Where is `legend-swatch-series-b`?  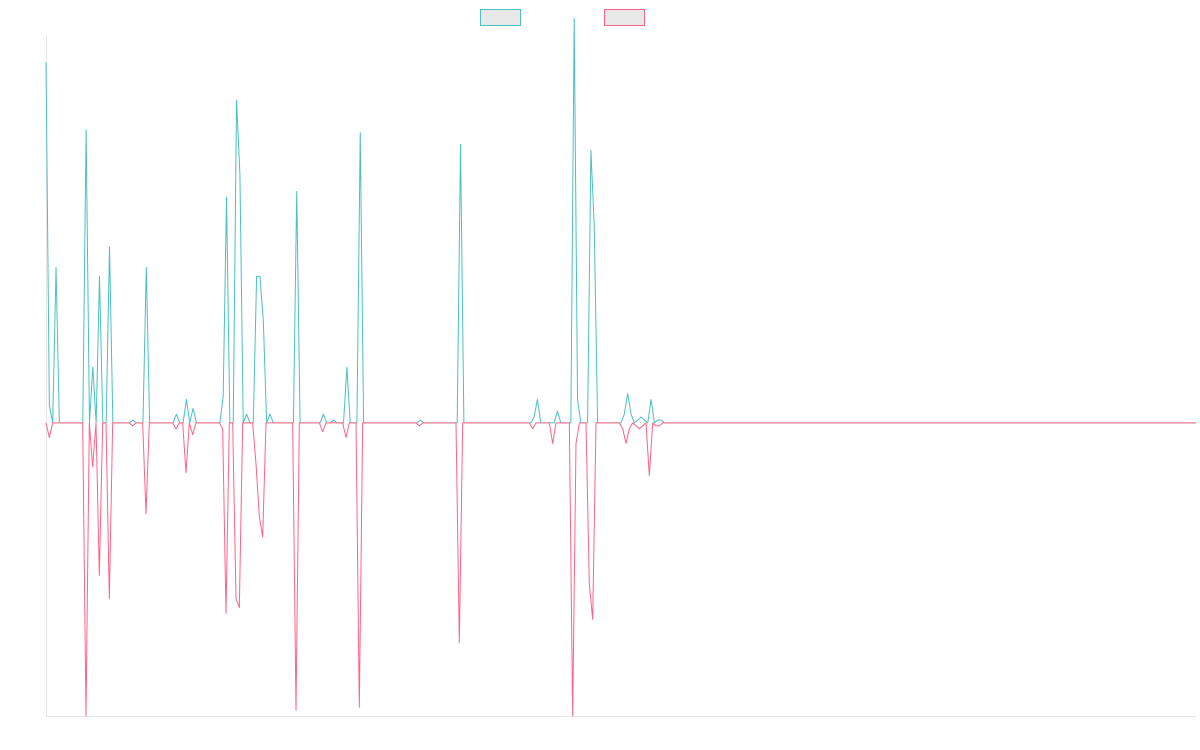 legend-swatch-series-b is located at coordinates (624, 17).